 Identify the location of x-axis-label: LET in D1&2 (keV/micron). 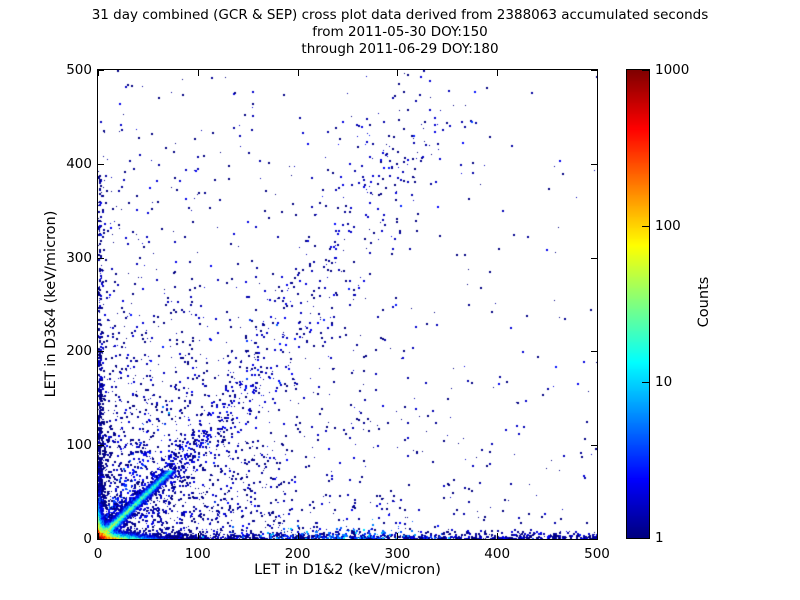
(347, 570).